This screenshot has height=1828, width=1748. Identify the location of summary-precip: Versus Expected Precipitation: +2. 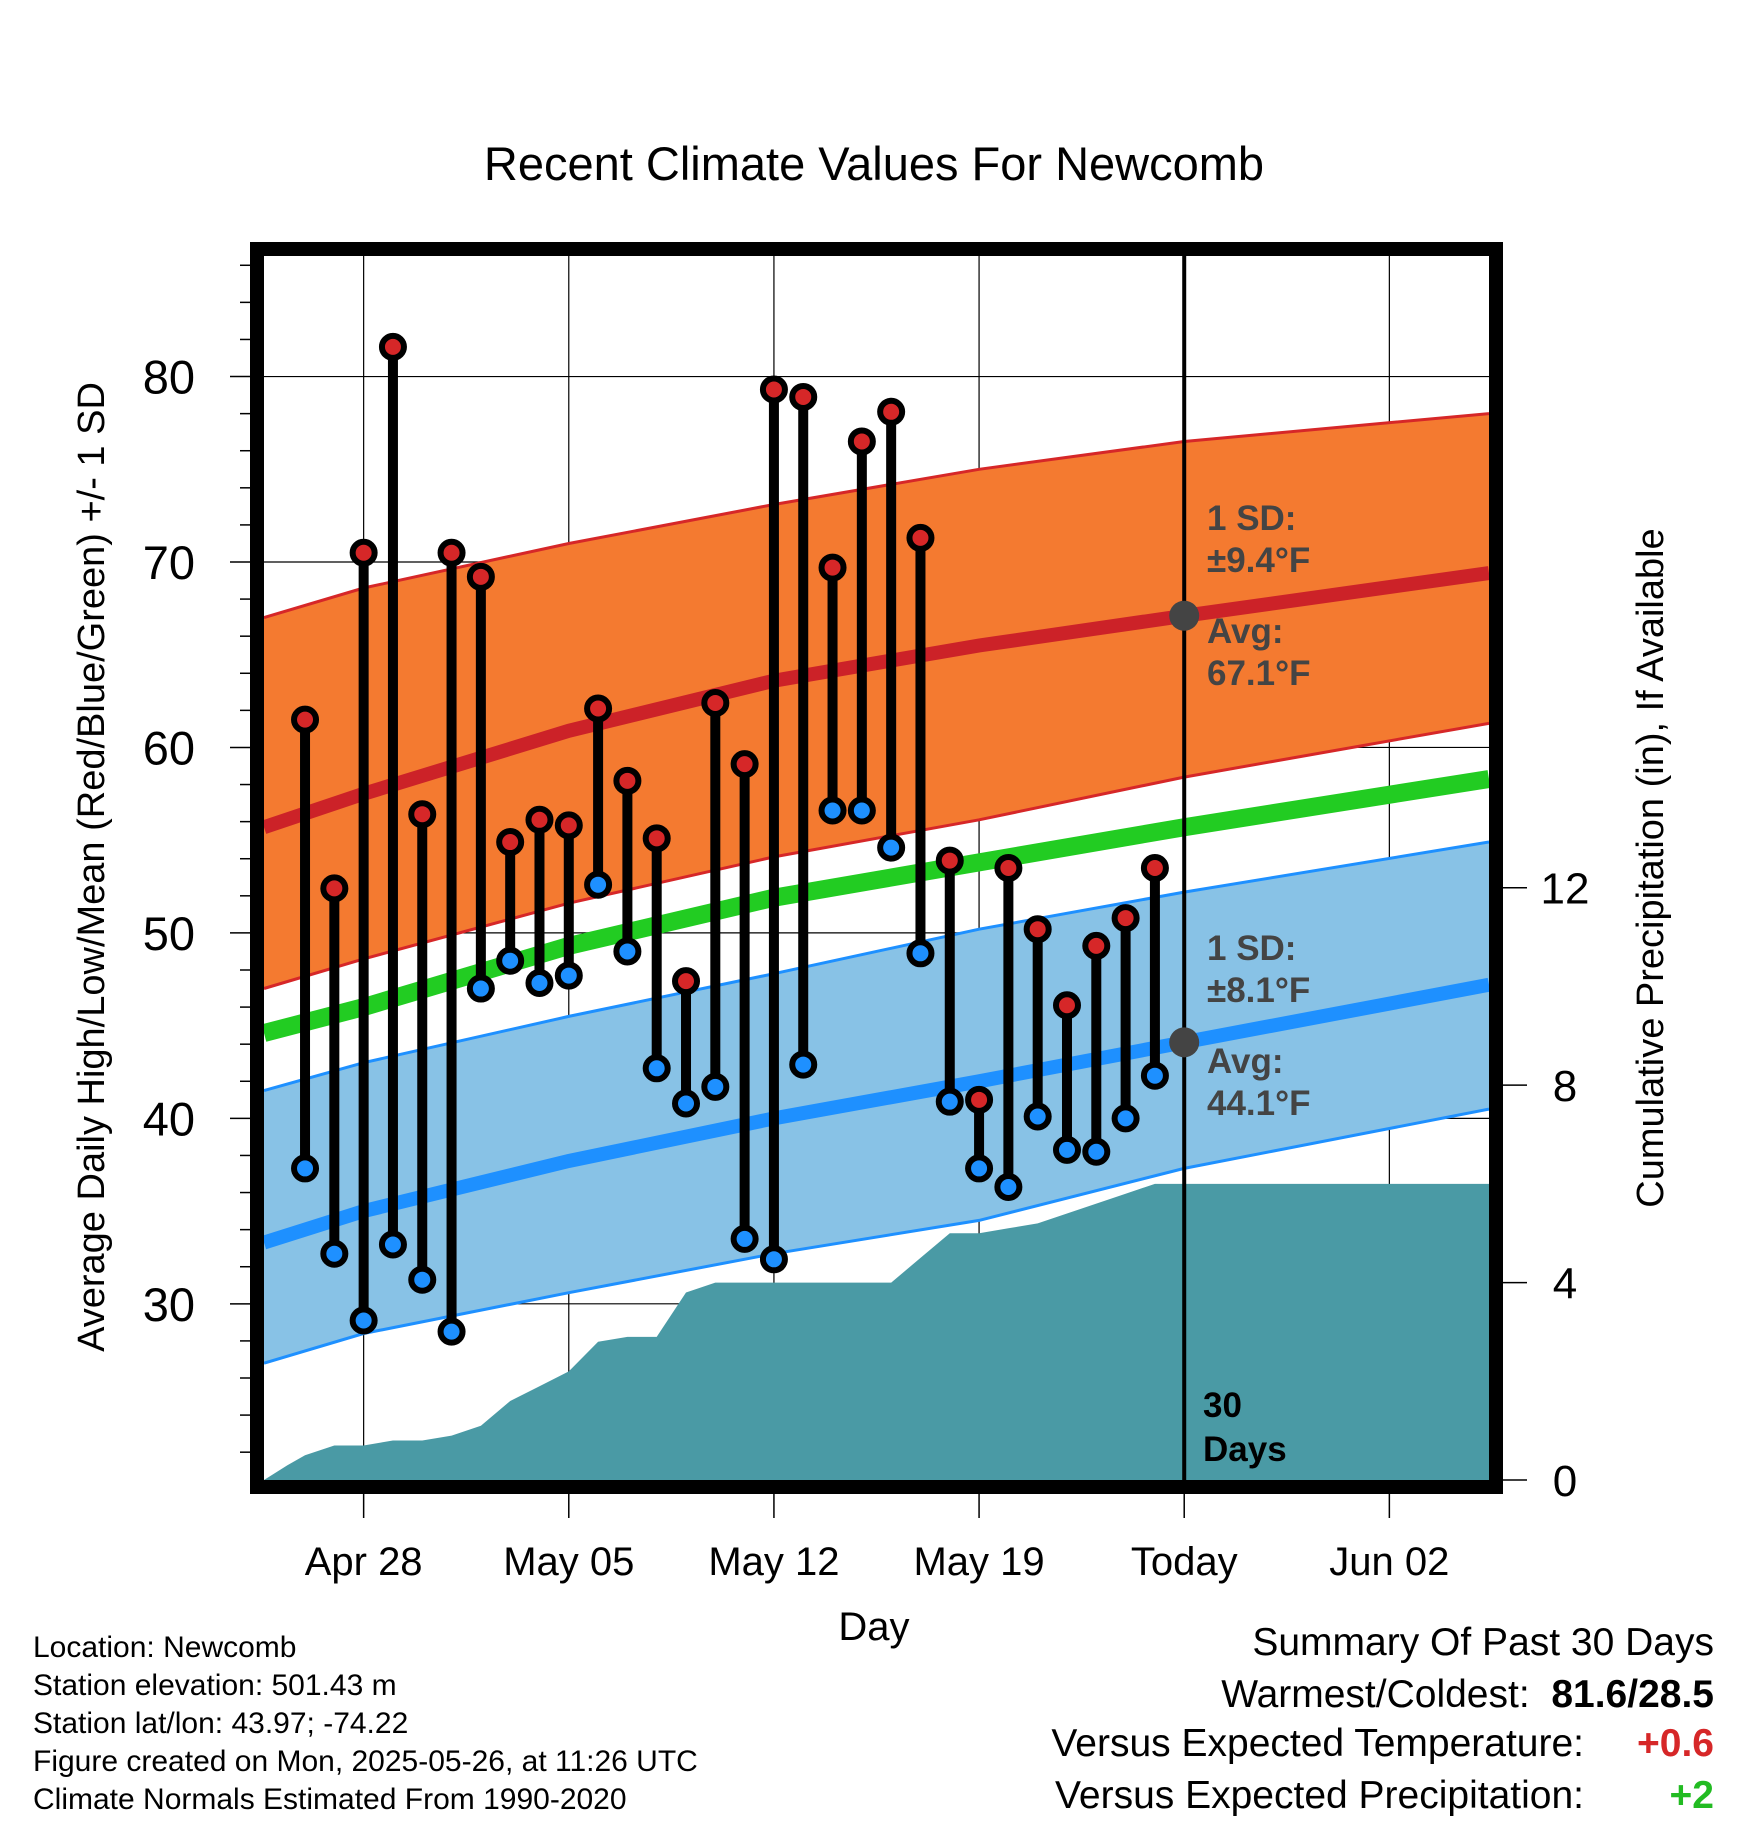
(1384, 1796).